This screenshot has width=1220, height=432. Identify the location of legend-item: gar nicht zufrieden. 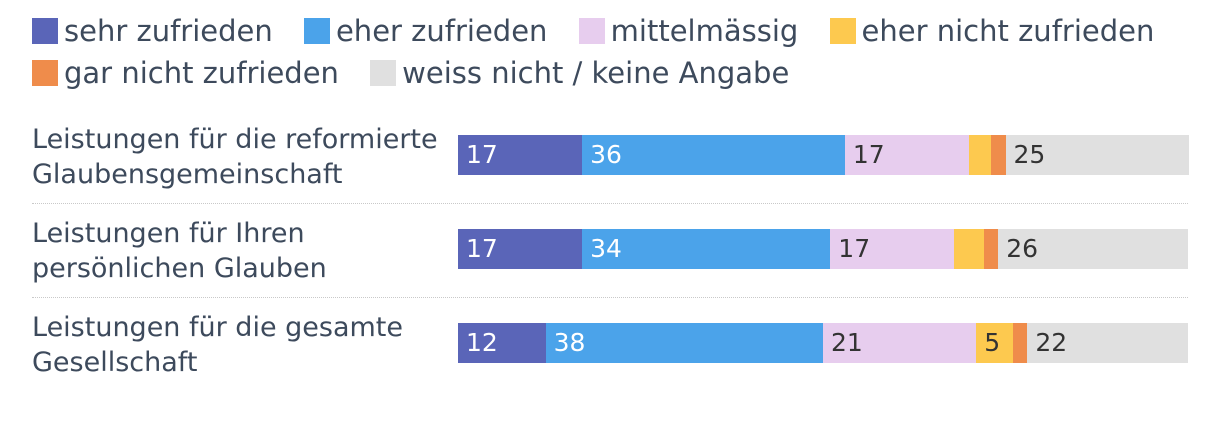
(196, 73).